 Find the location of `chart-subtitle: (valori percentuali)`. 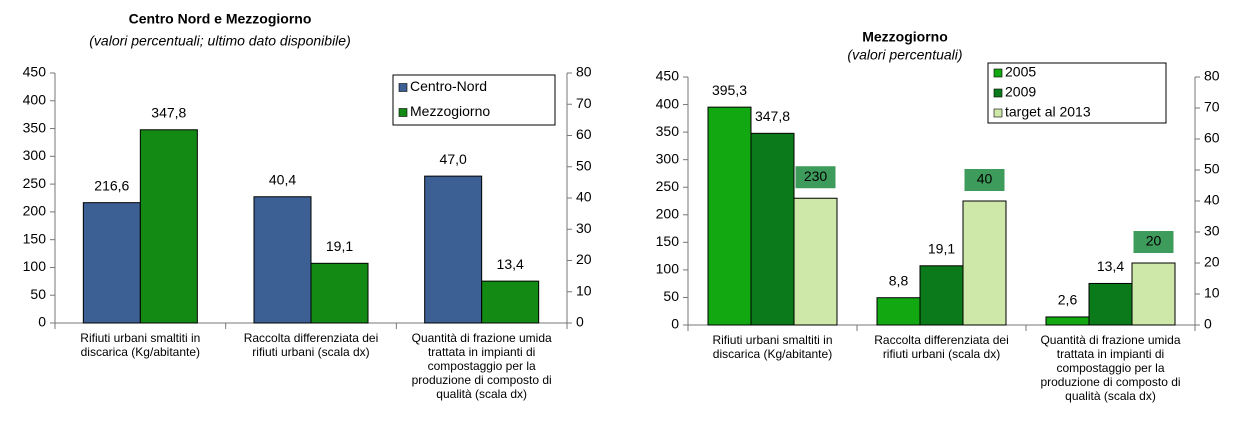

chart-subtitle: (valori percentuali) is located at coordinates (904, 55).